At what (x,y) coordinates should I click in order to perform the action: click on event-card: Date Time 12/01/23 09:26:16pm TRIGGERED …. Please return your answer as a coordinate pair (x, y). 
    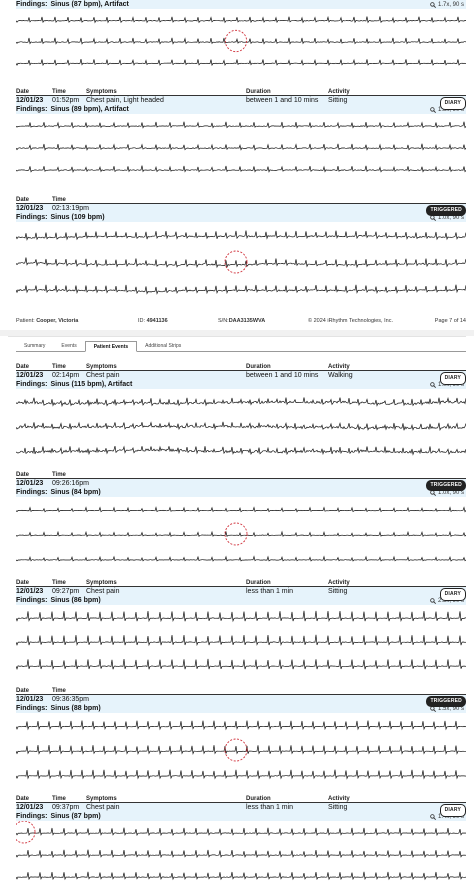
    Looking at the image, I should click on (241, 521).